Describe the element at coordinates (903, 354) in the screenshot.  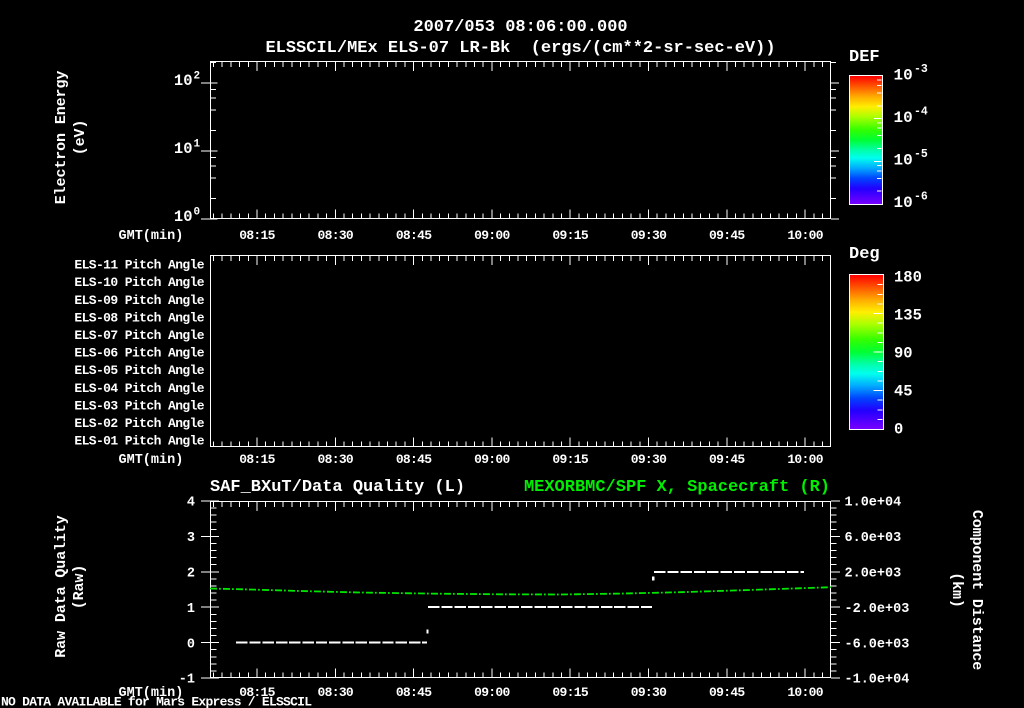
I see `svg-text: 90` at that location.